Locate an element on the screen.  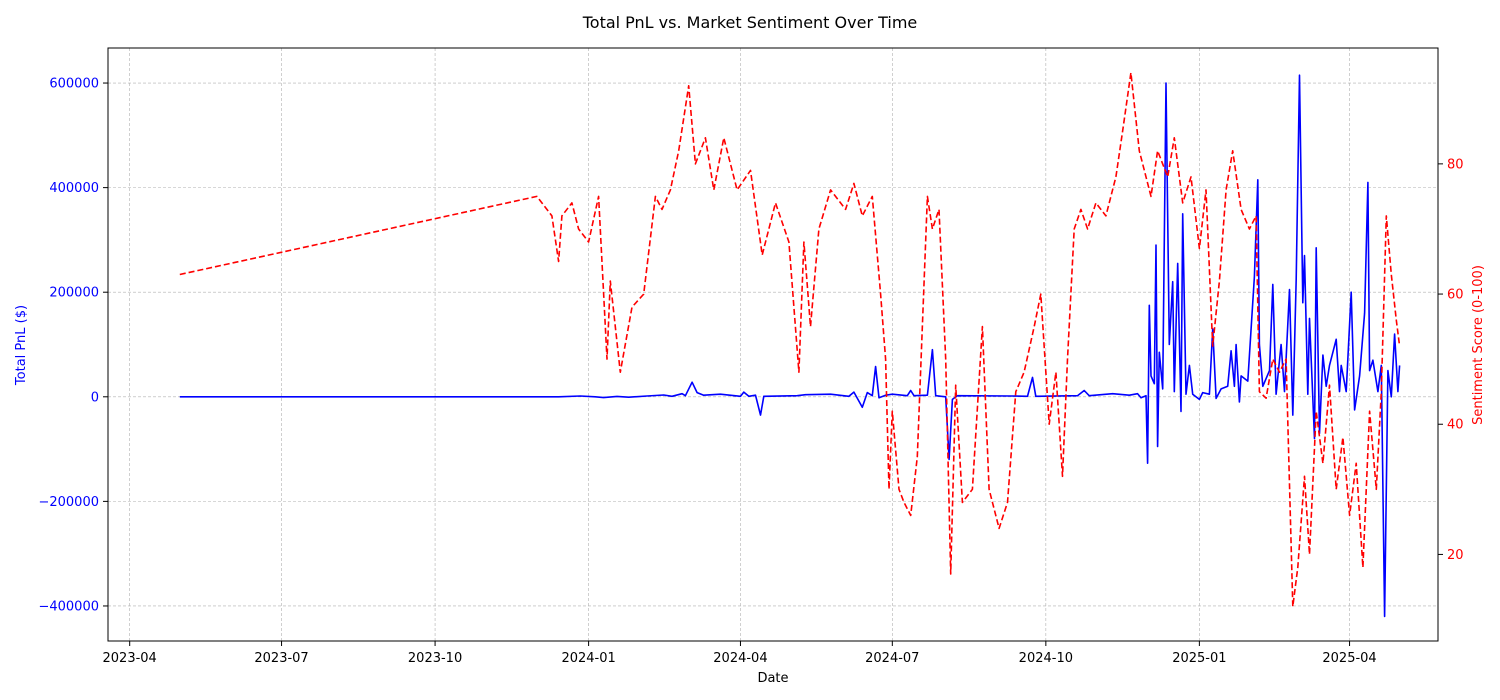
x-tick-label-8: 2025-04 is located at coordinates (1349, 658).